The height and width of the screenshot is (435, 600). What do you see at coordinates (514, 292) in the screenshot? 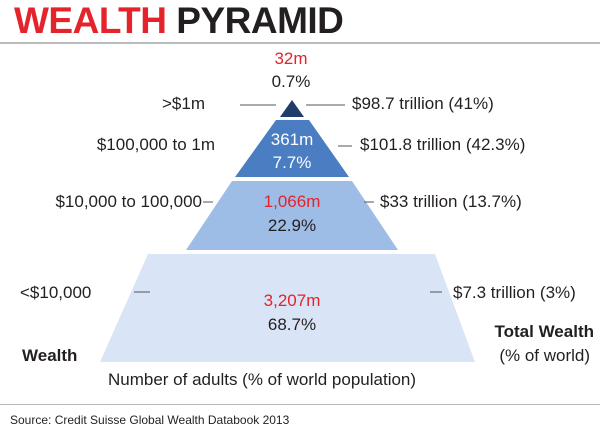
I see `tier-4-total-wealth: $7.3 trillion (3%)` at bounding box center [514, 292].